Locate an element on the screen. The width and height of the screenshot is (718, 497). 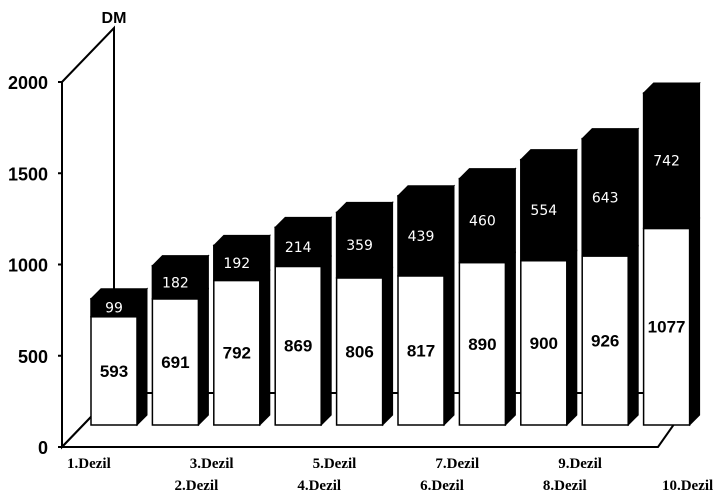
data-label: 869 is located at coordinates (298, 346).